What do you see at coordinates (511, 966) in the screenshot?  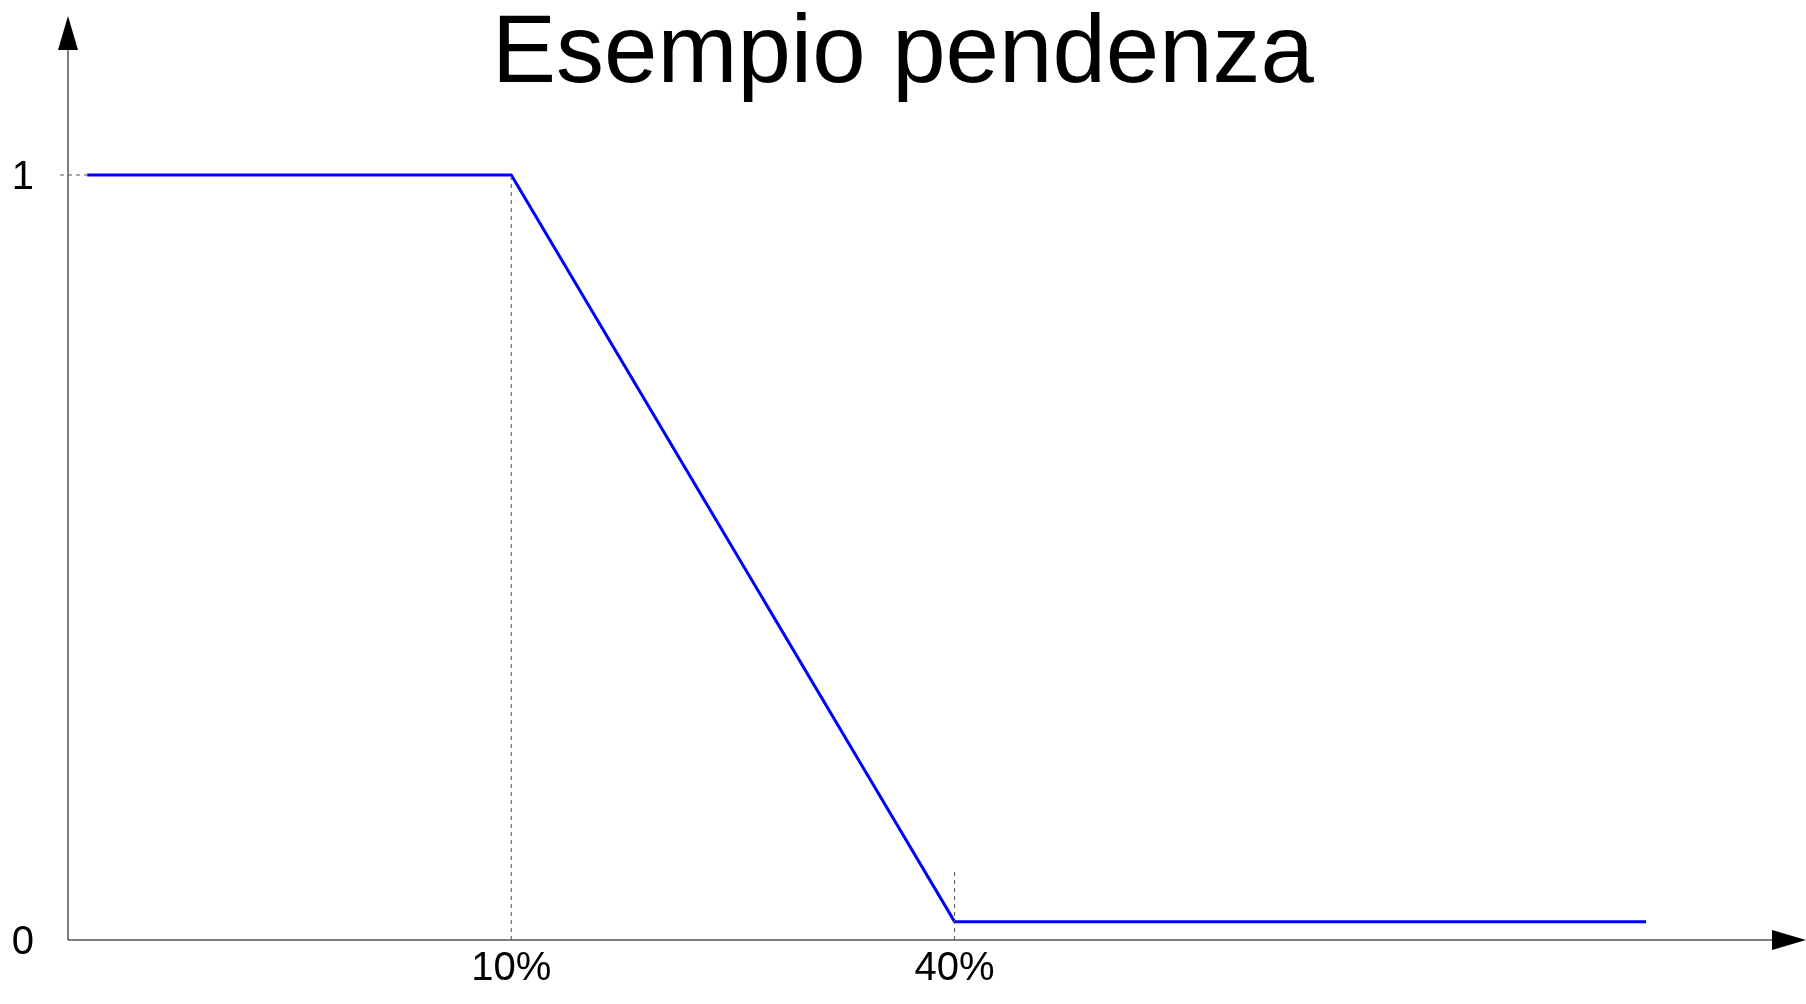 I see `x-tick-label: 10%` at bounding box center [511, 966].